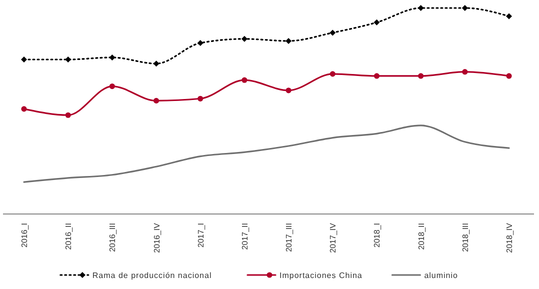 Image resolution: width=539 pixels, height=289 pixels. I want to click on x-tick-label: 2016_III, so click(113, 237).